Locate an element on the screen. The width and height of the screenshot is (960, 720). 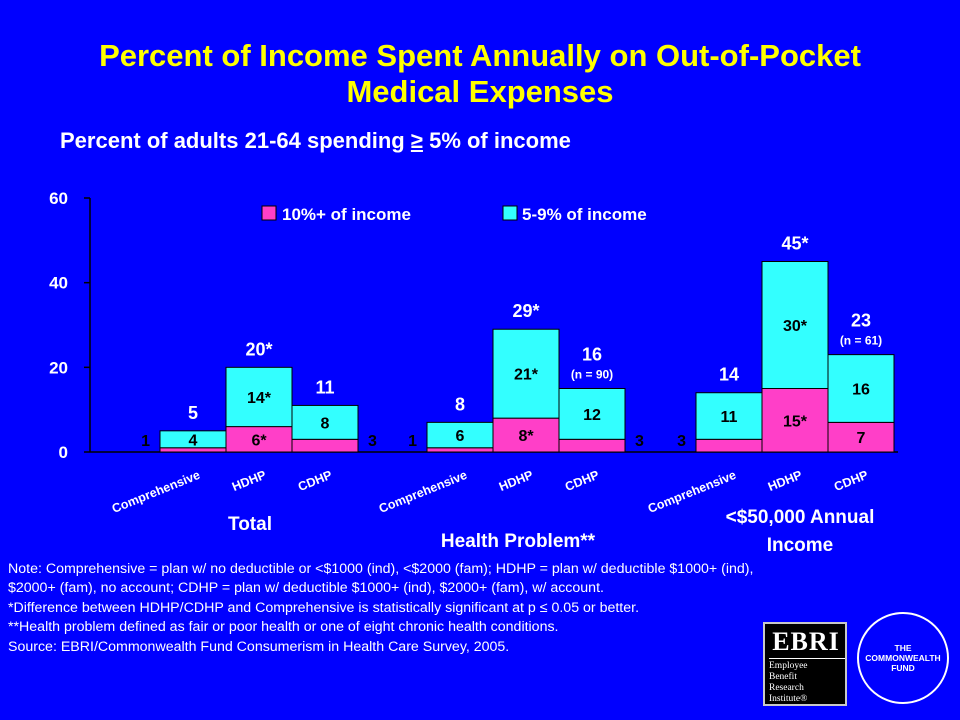
data-label-total: 45* is located at coordinates (794, 244).